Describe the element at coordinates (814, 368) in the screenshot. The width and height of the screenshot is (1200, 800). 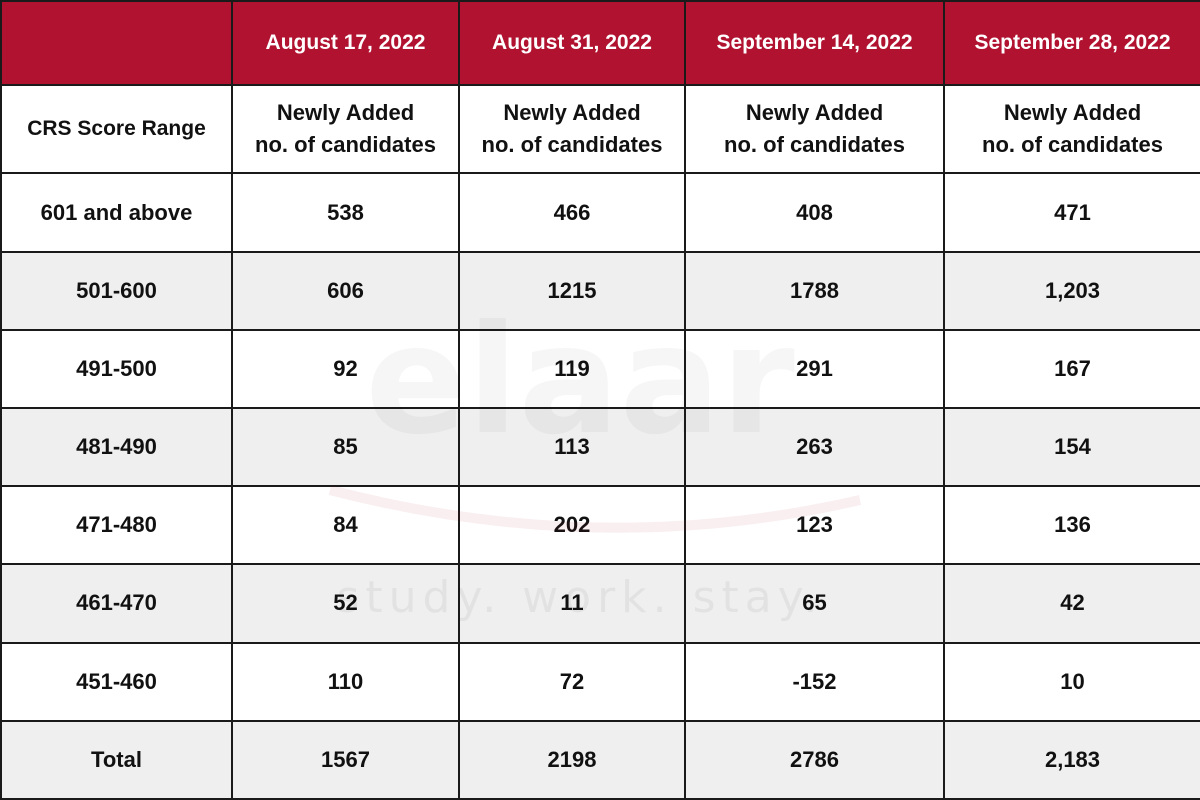
I see `candidate-count-cell: 291` at that location.